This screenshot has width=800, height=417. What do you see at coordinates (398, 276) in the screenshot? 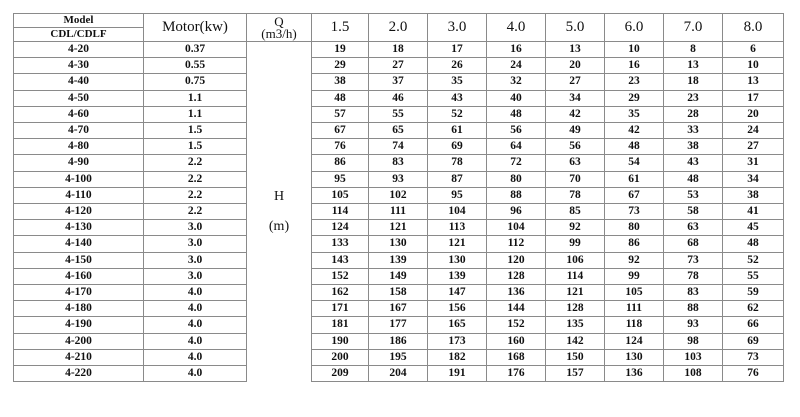
I see `table-row: 4-160 3.0 152 149 139 128 114 99 78 55` at bounding box center [398, 276].